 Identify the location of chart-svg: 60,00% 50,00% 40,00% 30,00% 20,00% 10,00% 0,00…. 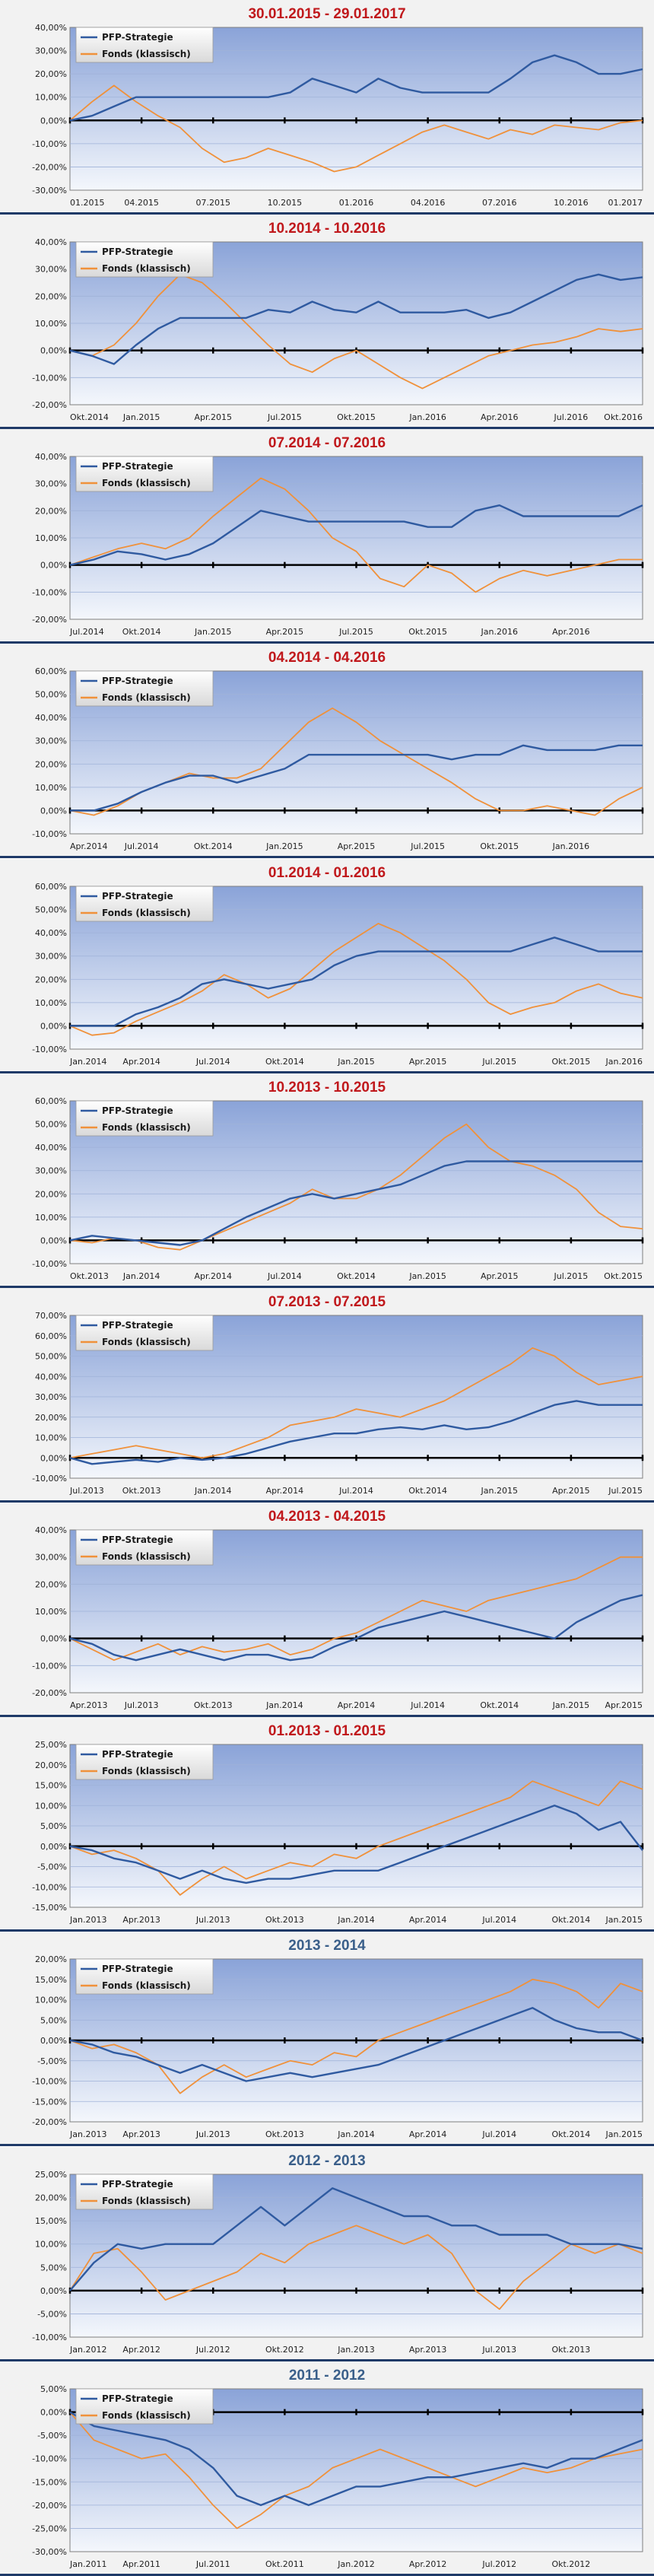
(338, 1189).